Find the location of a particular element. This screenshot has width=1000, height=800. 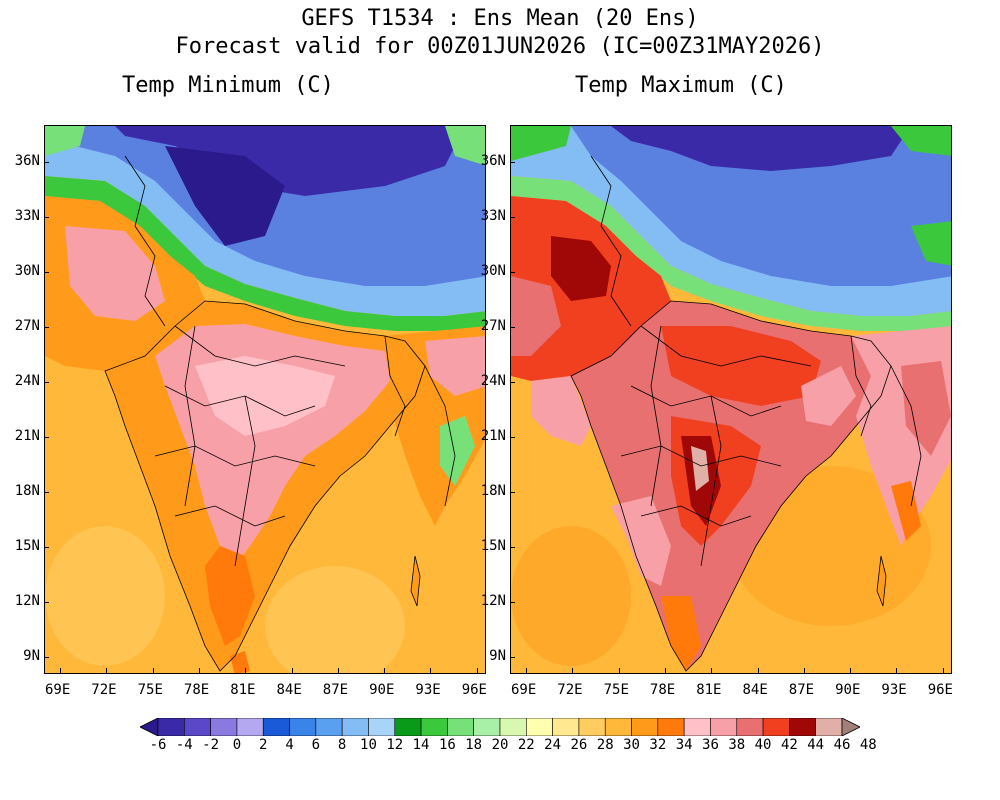

colorbar-label: 22 is located at coordinates (526, 745).